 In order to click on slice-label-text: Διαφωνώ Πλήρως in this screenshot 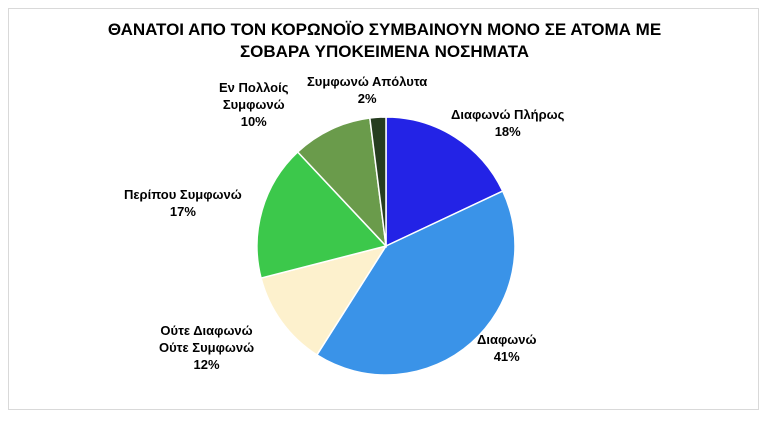, I will do `click(508, 114)`.